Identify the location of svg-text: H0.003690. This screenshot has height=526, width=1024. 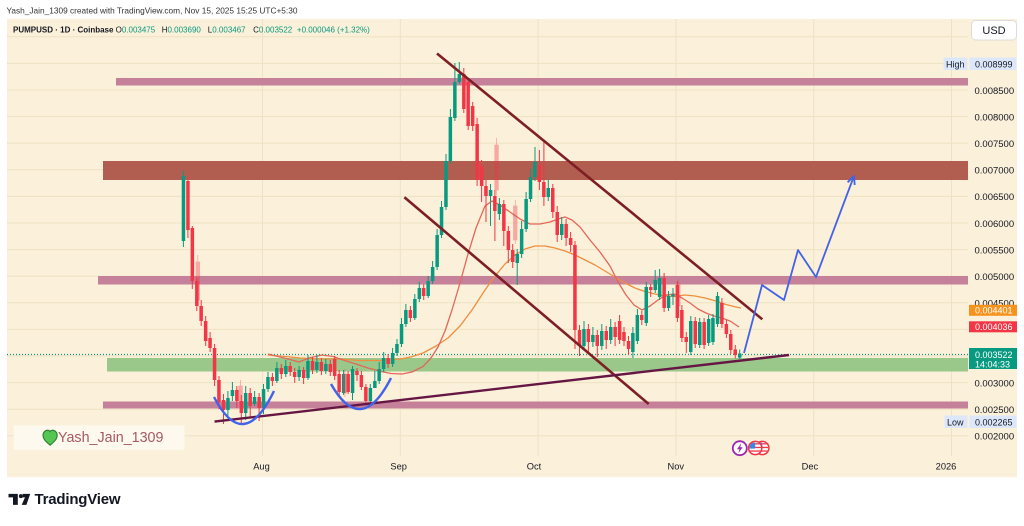
(182, 30).